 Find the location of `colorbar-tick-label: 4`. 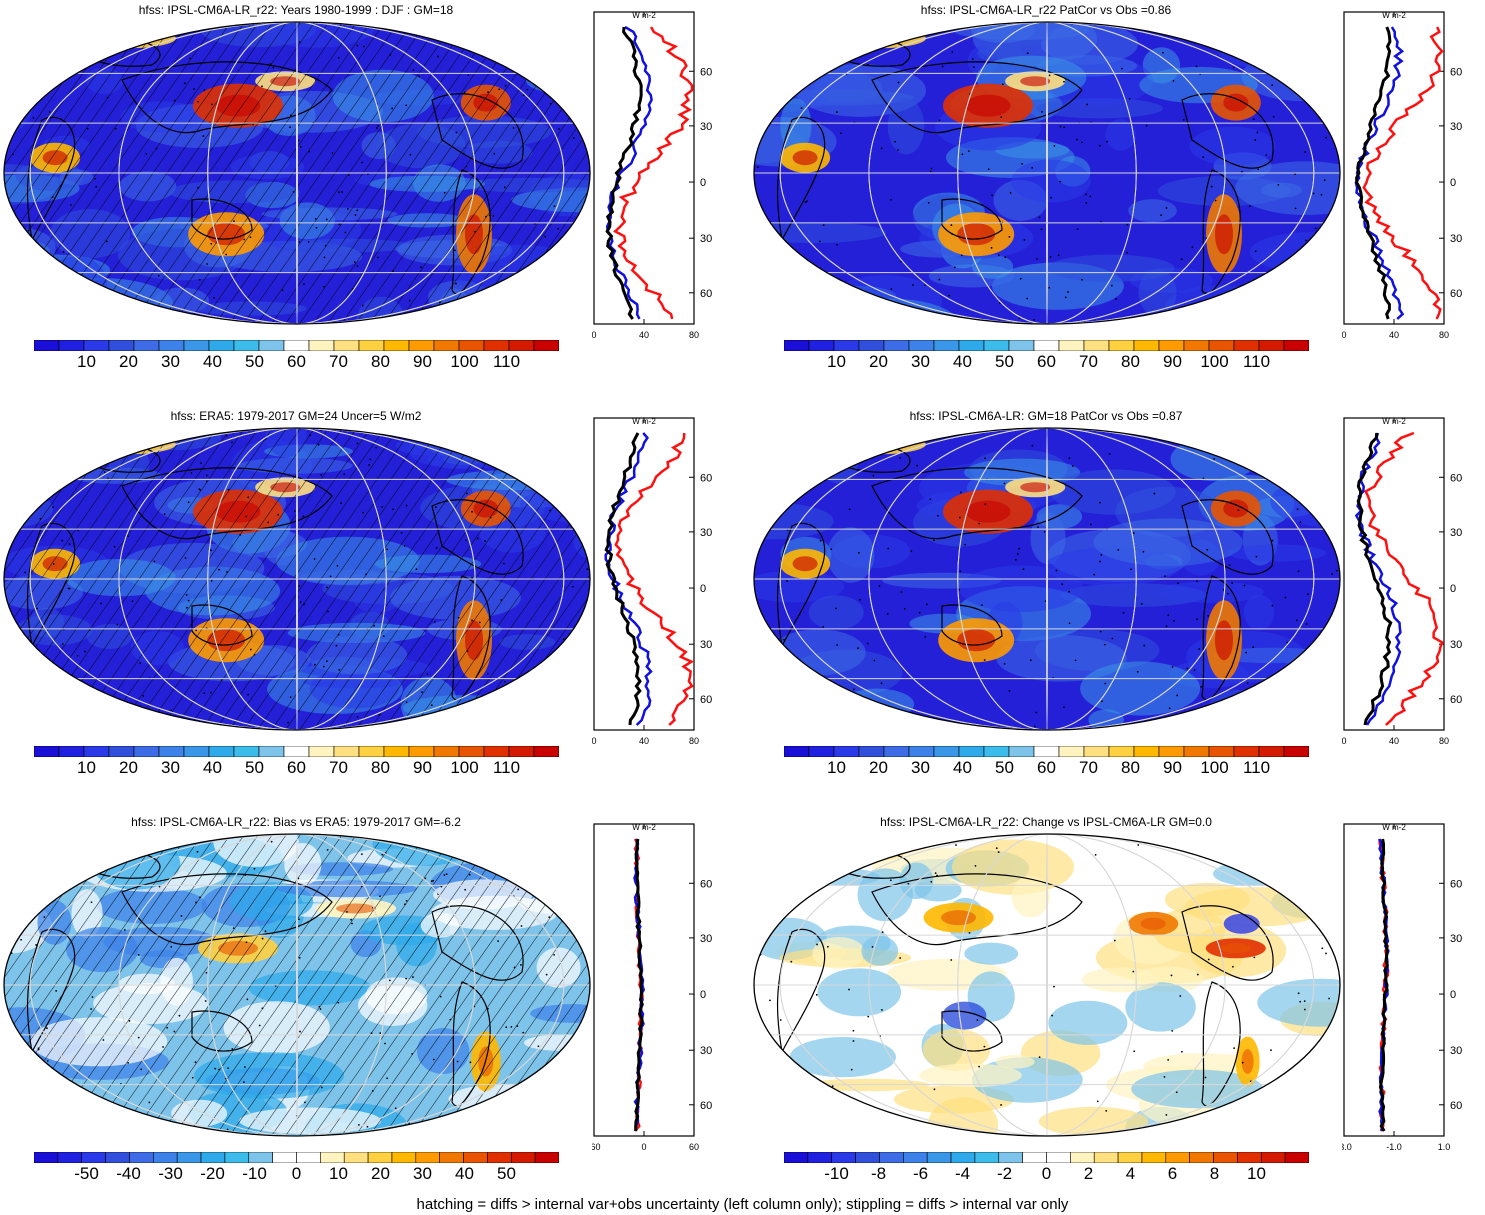

colorbar-tick-label: 4 is located at coordinates (1130, 1173).